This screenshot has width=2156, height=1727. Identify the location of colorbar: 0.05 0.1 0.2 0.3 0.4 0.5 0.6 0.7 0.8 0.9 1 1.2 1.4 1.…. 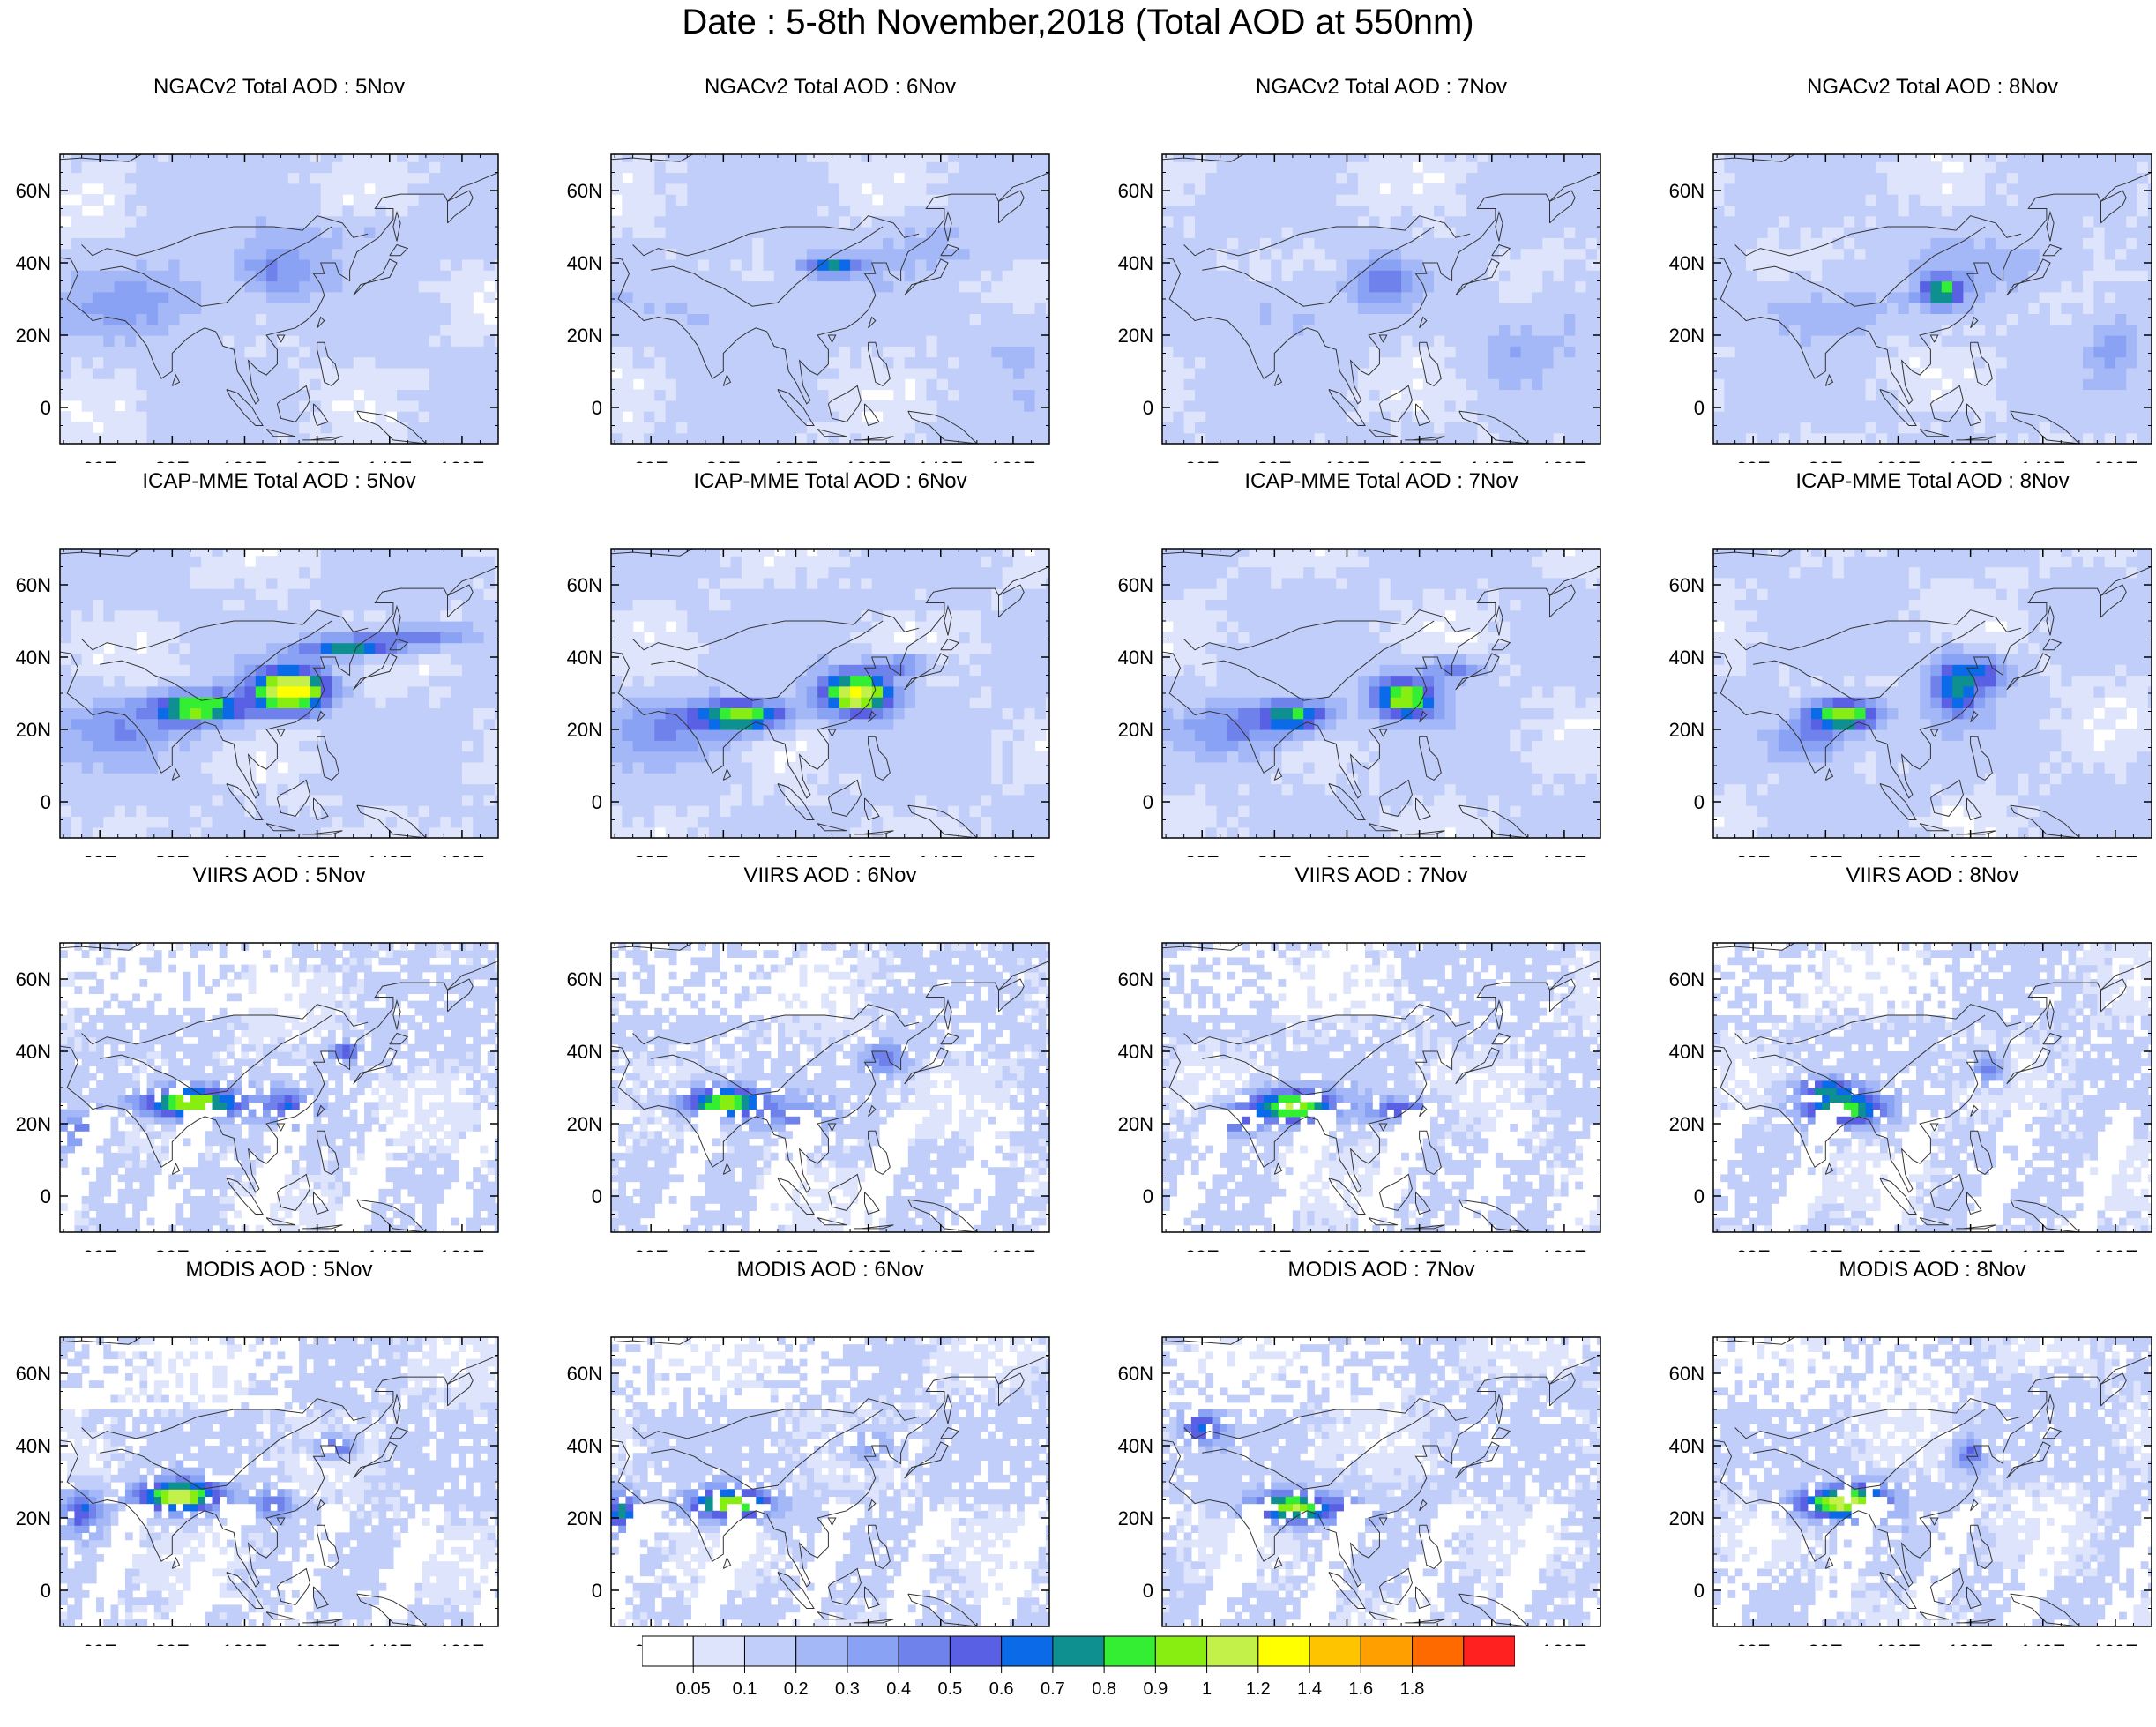
(1078, 1667).